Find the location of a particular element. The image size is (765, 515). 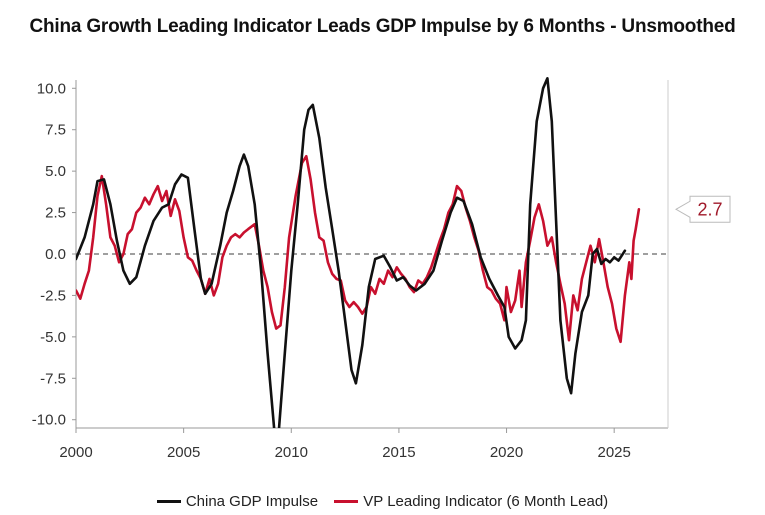

legend-swatch-black is located at coordinates (168, 501).